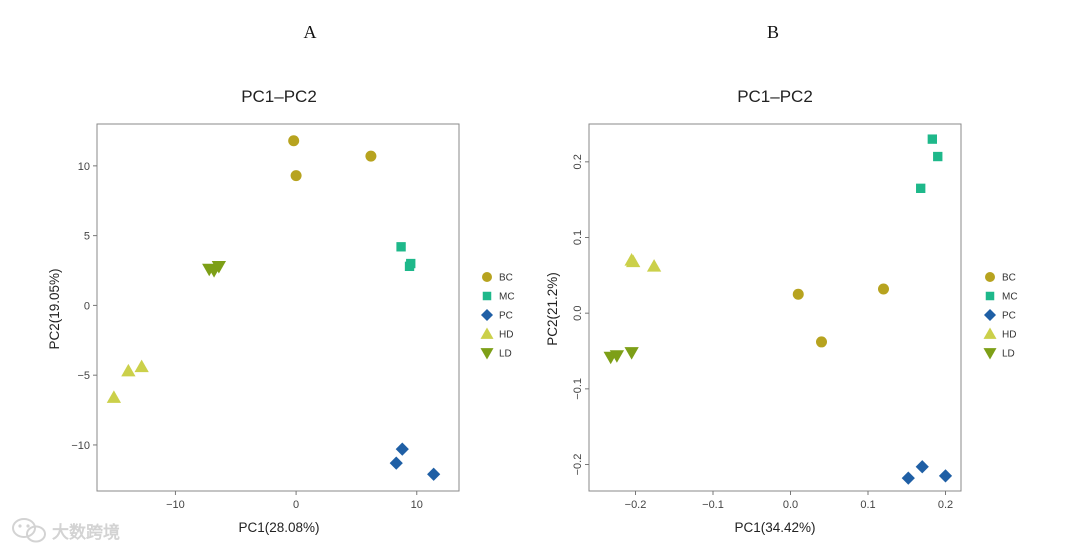 This screenshot has height=552, width=1069. Describe the element at coordinates (636, 505) in the screenshot. I see `x-tick-label: −0.2` at that location.